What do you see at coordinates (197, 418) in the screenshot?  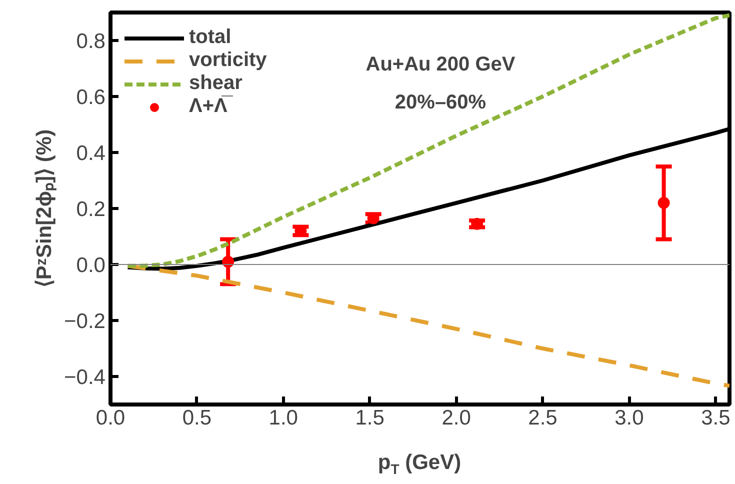 I see `x-tick-label: 0.5` at bounding box center [197, 418].